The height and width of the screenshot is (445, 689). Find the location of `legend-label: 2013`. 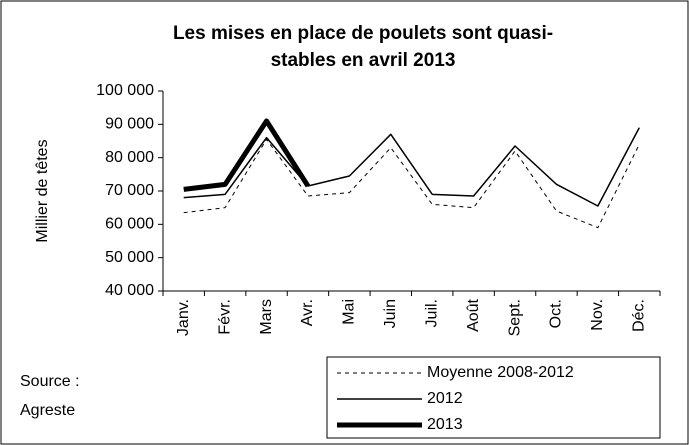

legend-label: 2013 is located at coordinates (445, 424).